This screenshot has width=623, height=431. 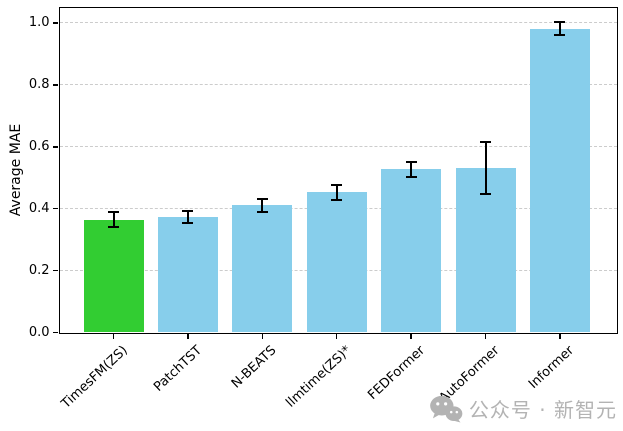 What do you see at coordinates (39, 271) in the screenshot?
I see `y-tick-label: 0.2` at bounding box center [39, 271].